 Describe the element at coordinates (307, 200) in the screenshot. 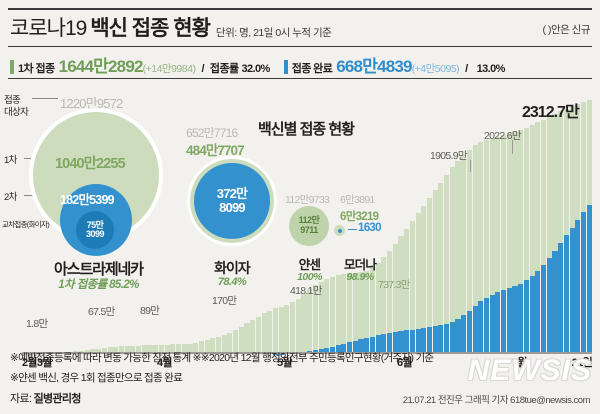

I see `janssen-target-value: 112만9733` at that location.